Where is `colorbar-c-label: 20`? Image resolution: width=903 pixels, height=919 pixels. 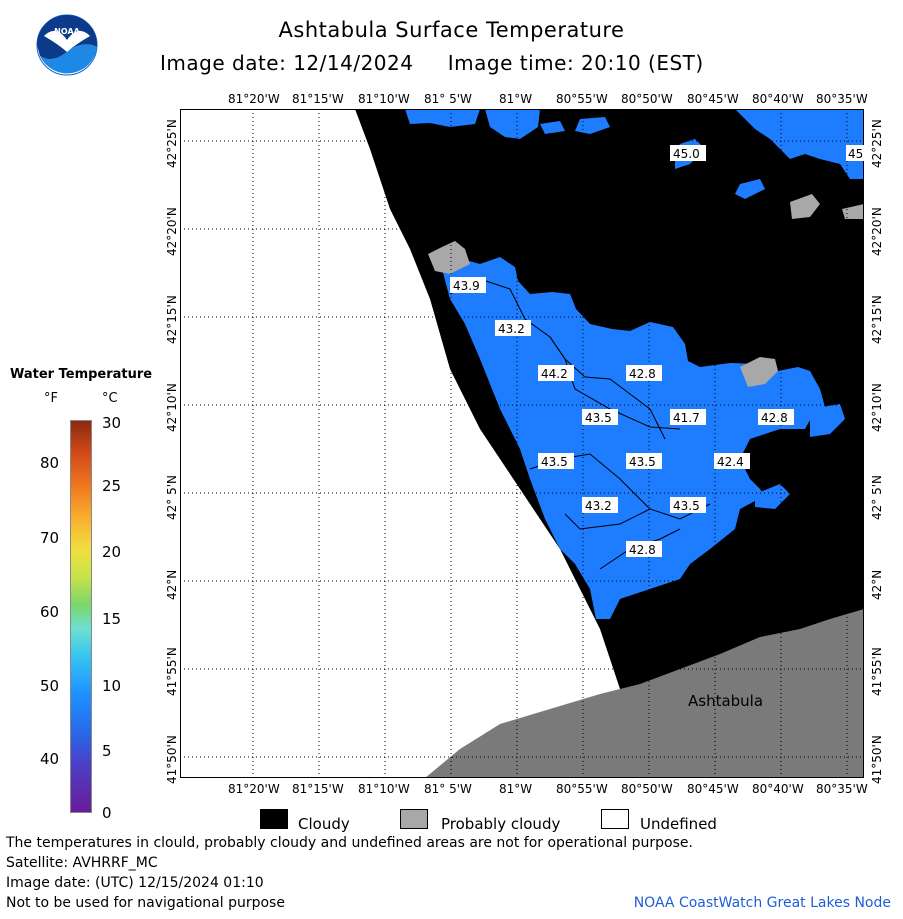 colorbar-c-label: 20 is located at coordinates (112, 552).